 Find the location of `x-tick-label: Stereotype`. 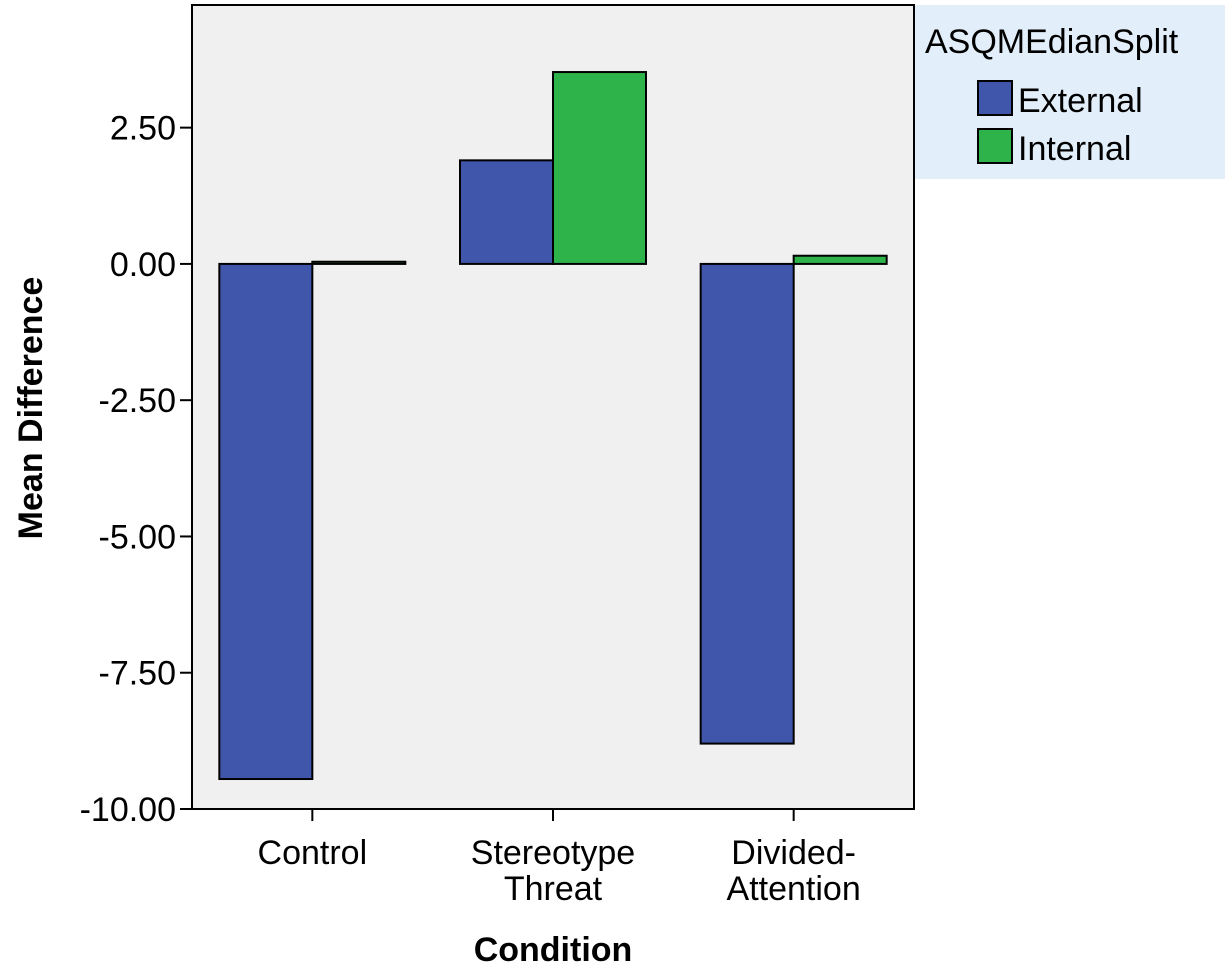

x-tick-label: Stereotype is located at coordinates (553, 853).